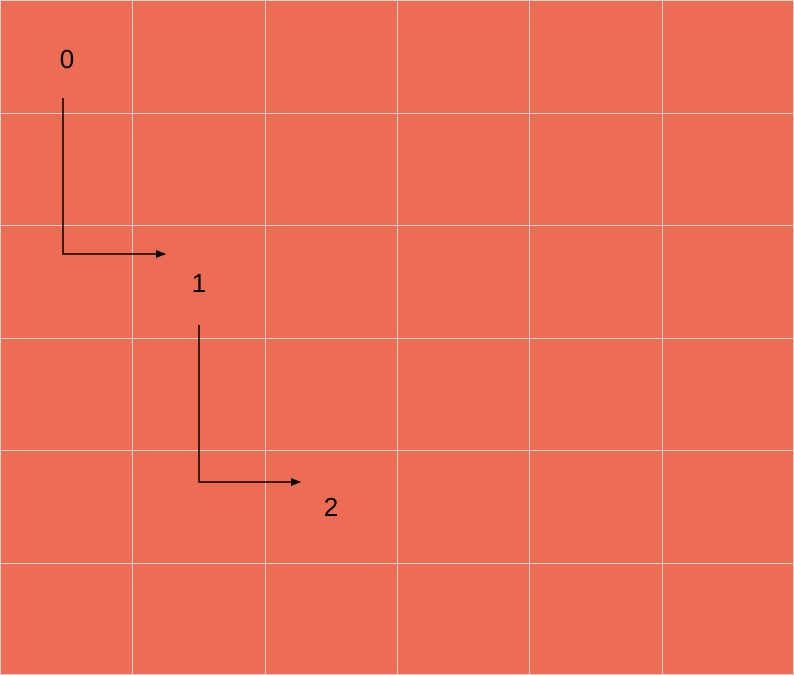  Describe the element at coordinates (67, 59) in the screenshot. I see `node-label-0: 0` at that location.